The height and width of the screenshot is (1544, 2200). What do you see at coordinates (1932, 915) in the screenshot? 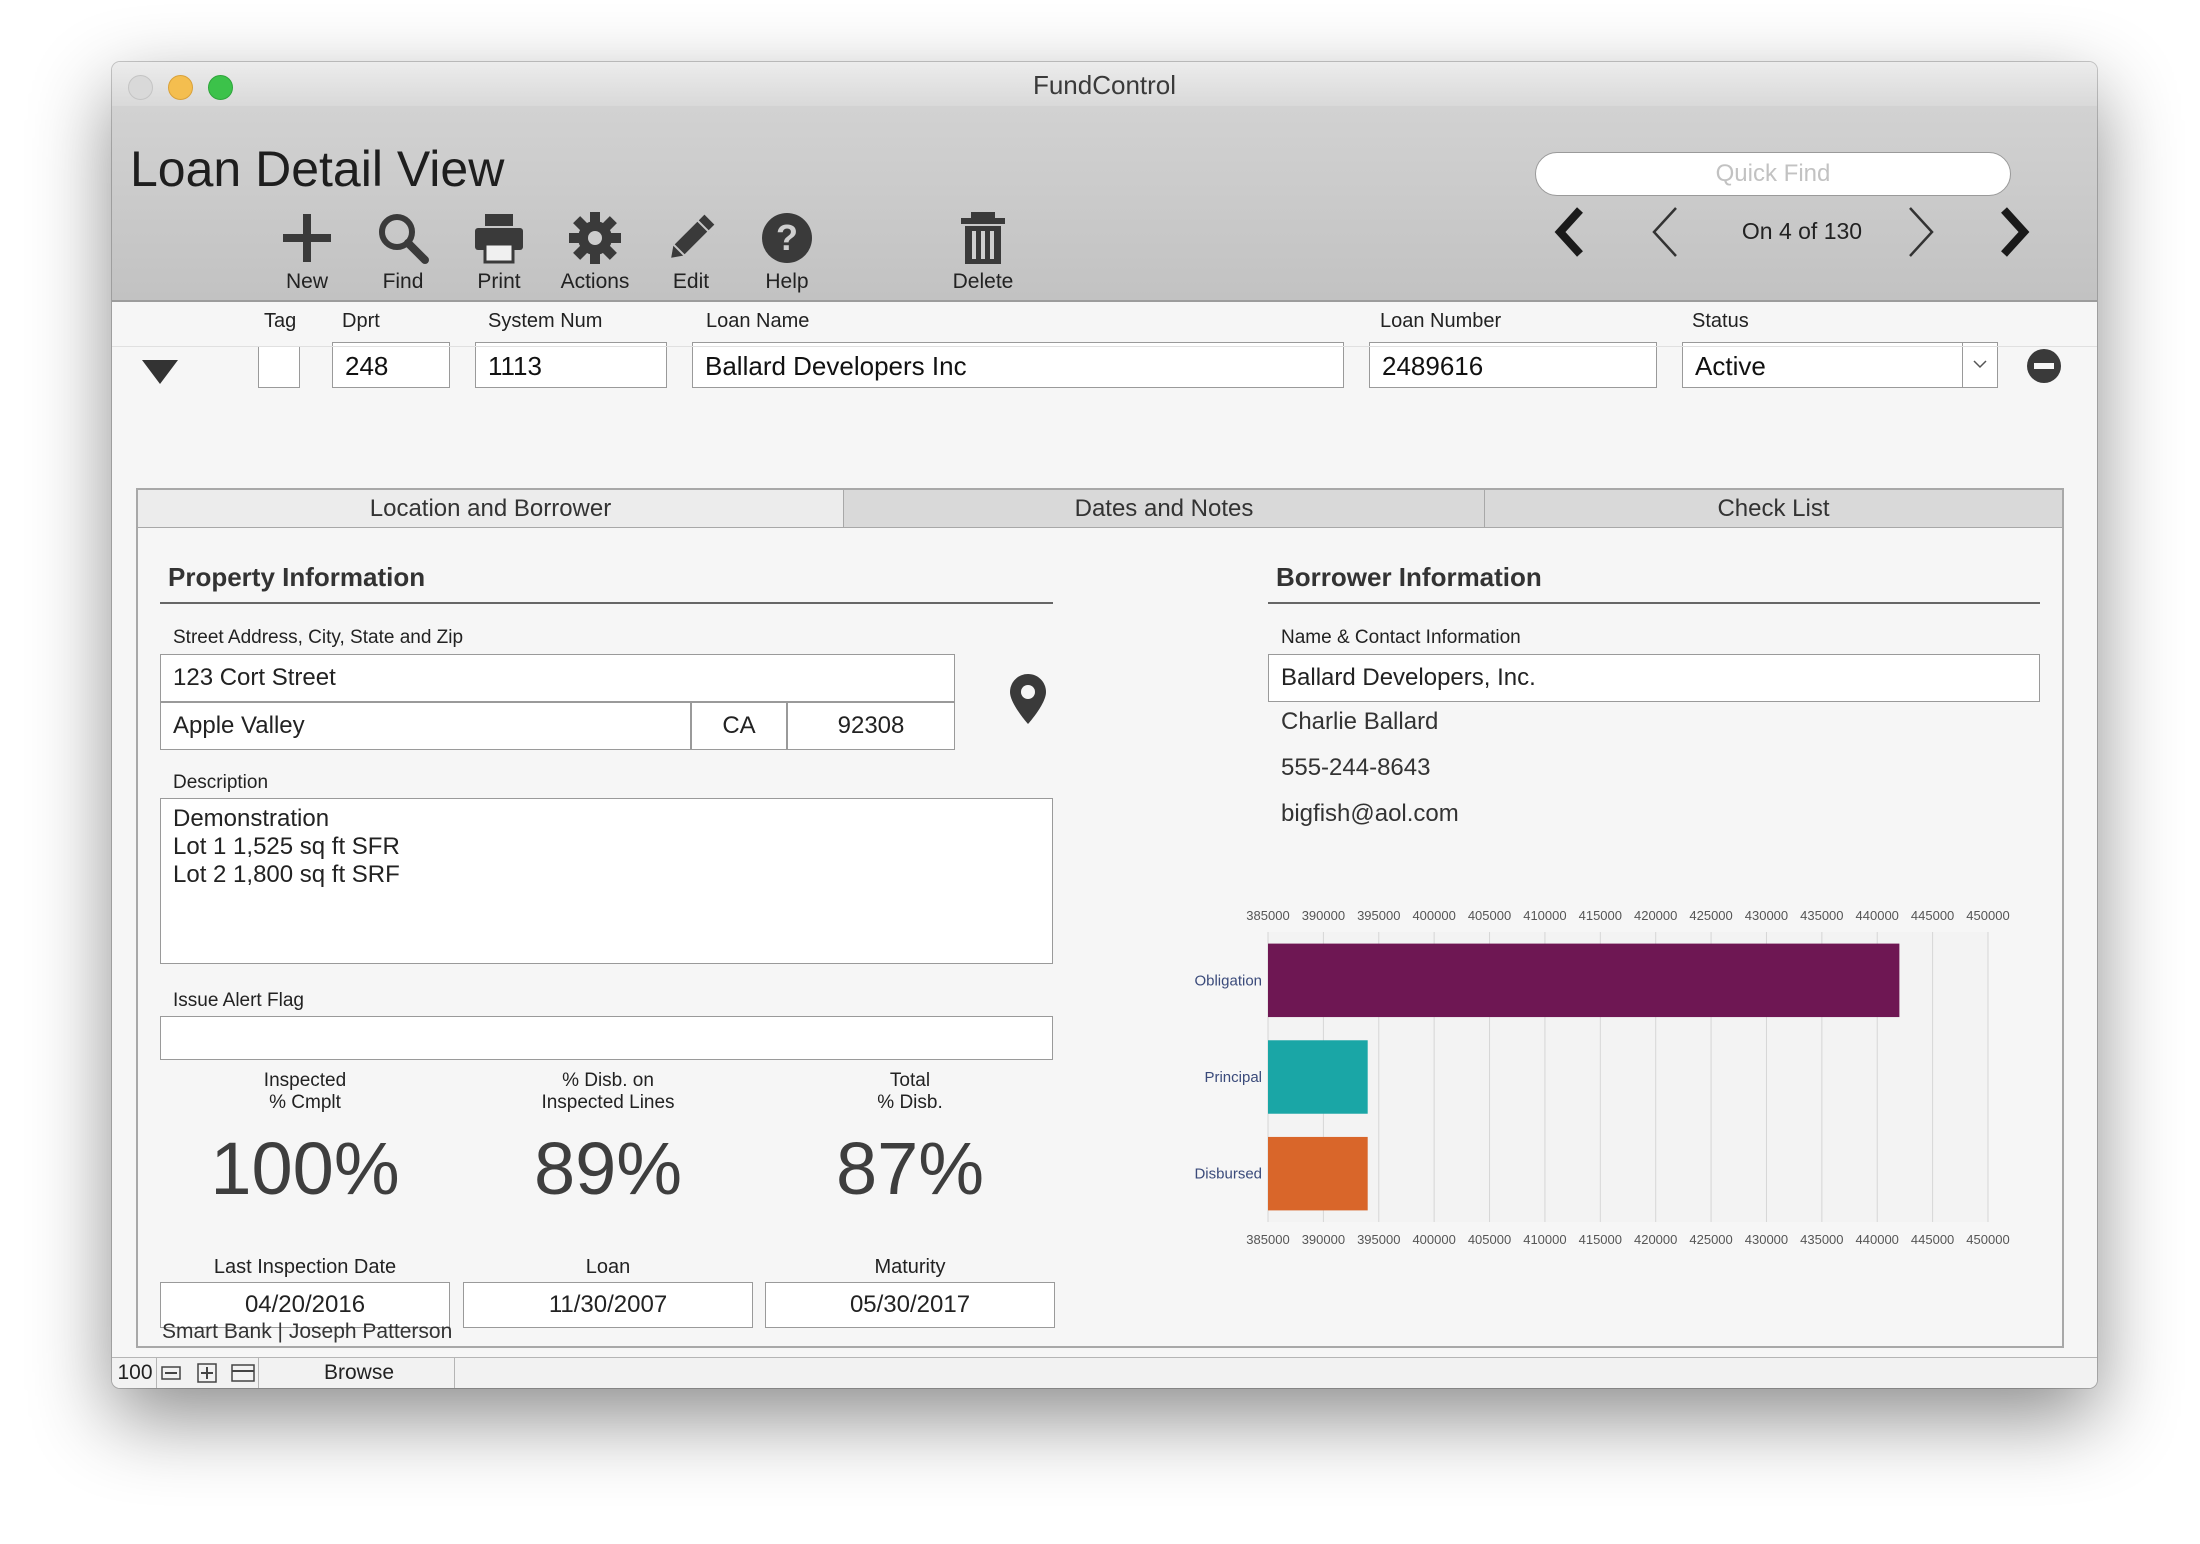
I see `chart-tick-label-top: 445000` at bounding box center [1932, 915].